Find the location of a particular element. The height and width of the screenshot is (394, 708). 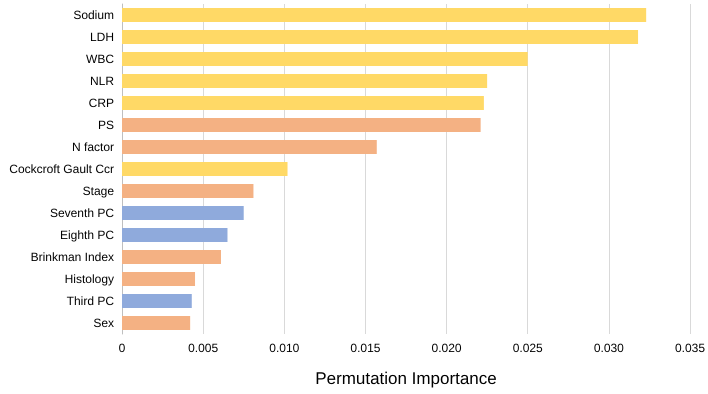

y-tick-label: Cockcroft Gault Ccr is located at coordinates (61, 169).